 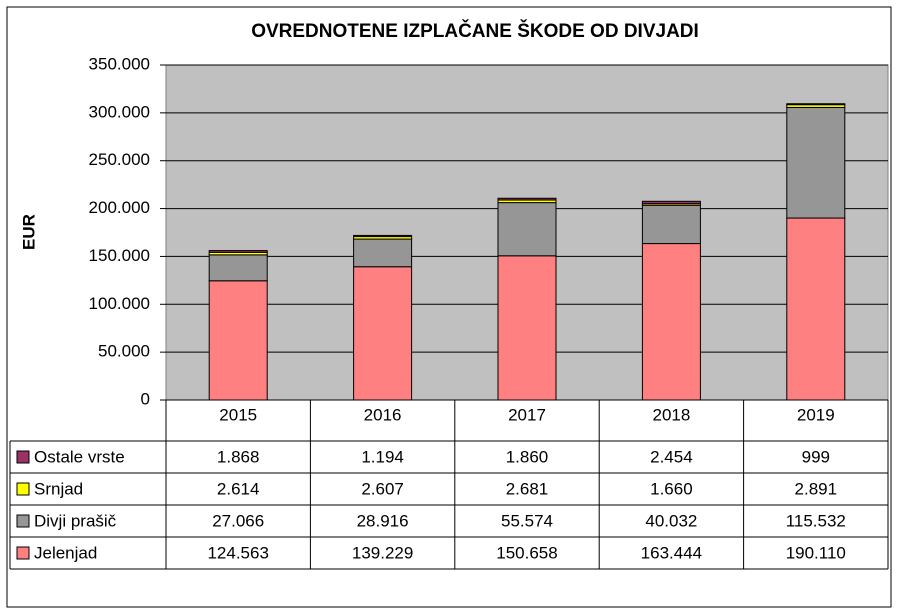 What do you see at coordinates (238, 456) in the screenshot?
I see `data-table-value: 1.868` at bounding box center [238, 456].